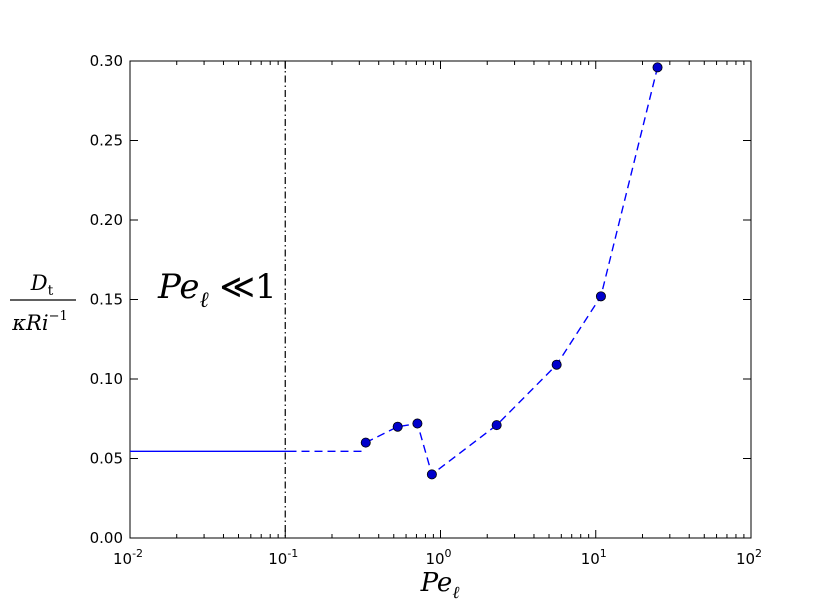 Image resolution: width=813 pixels, height=613 pixels. I want to click on x-tick-label: 10⁻², so click(128, 557).